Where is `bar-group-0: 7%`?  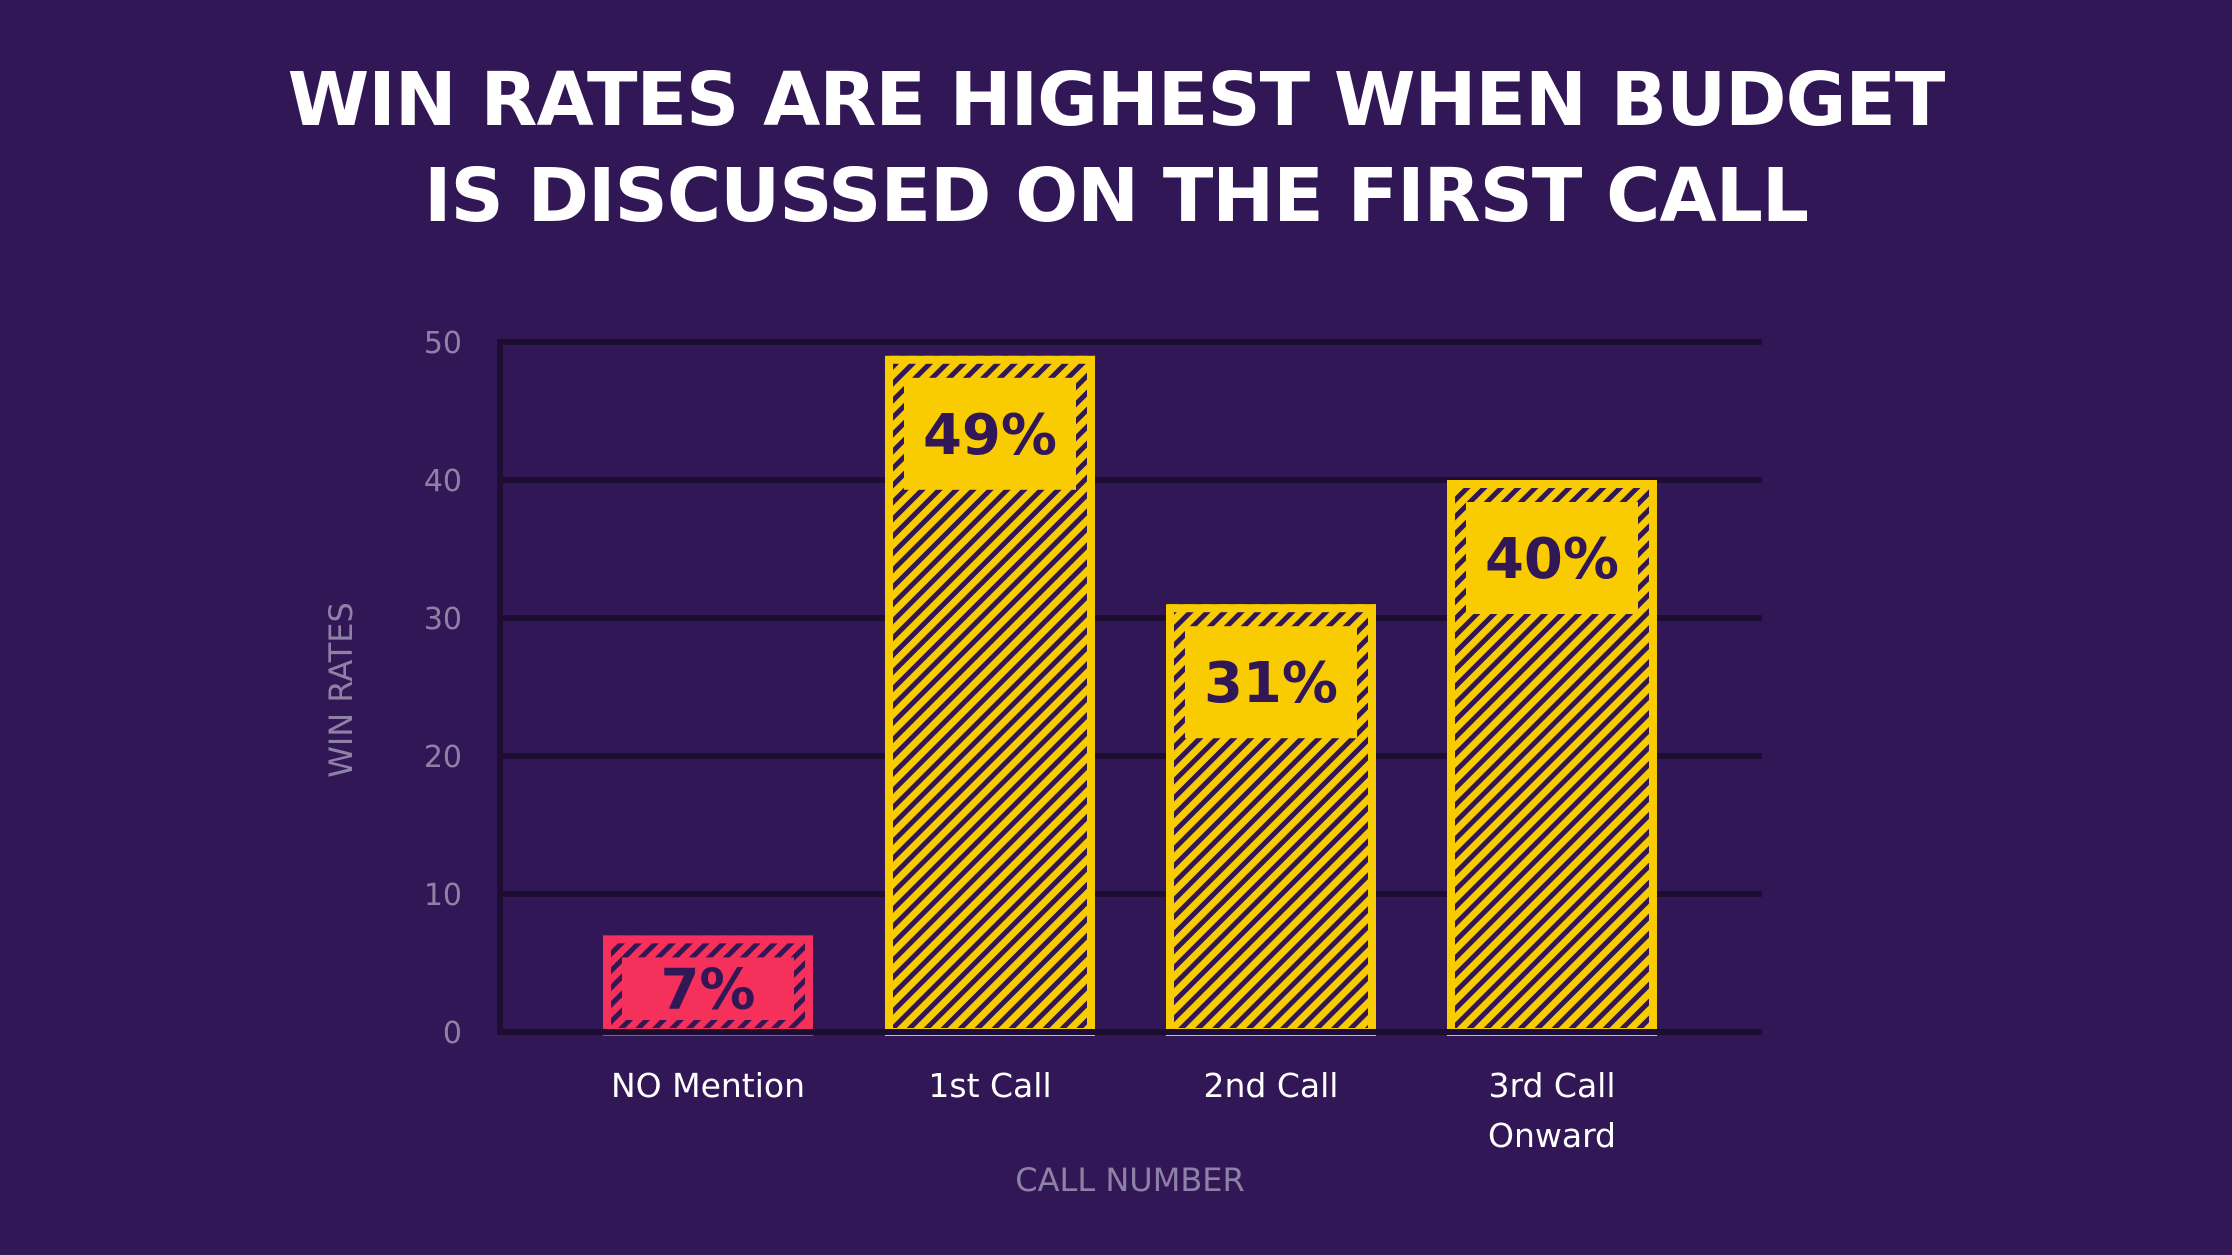
bar-group-0: 7% is located at coordinates (708, 986).